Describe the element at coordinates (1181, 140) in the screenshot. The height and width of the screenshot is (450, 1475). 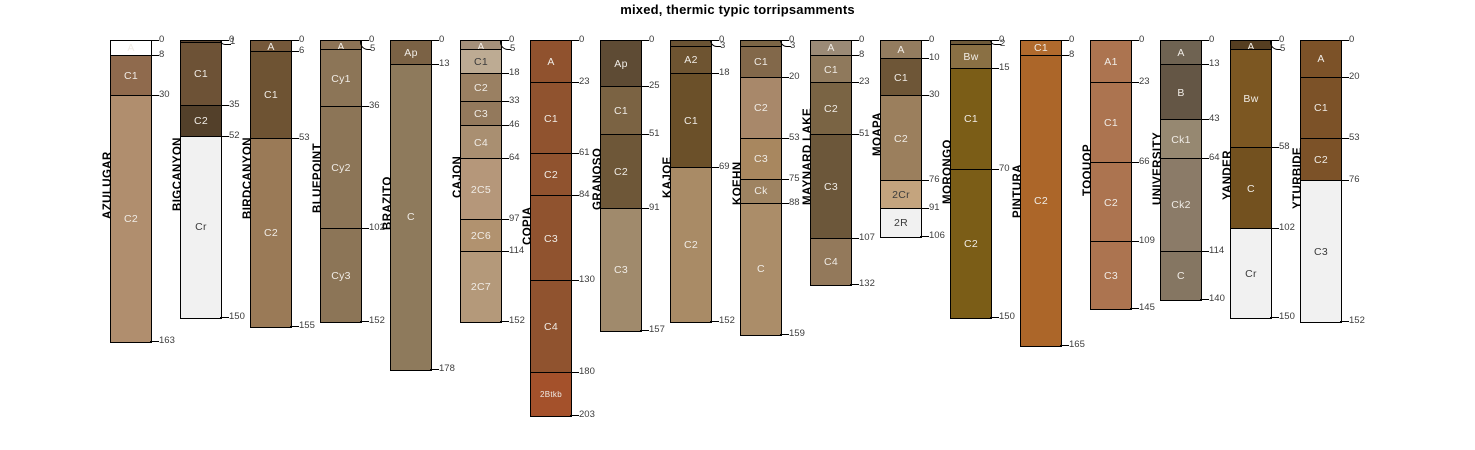
I see `soil-horizon: Ck1` at that location.